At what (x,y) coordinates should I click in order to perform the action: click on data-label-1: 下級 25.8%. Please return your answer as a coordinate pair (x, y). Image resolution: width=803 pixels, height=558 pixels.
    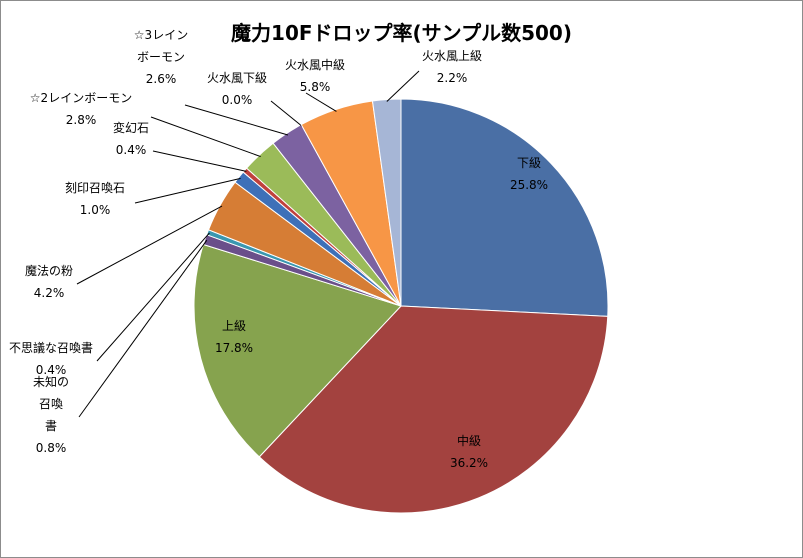
    Looking at the image, I should click on (529, 174).